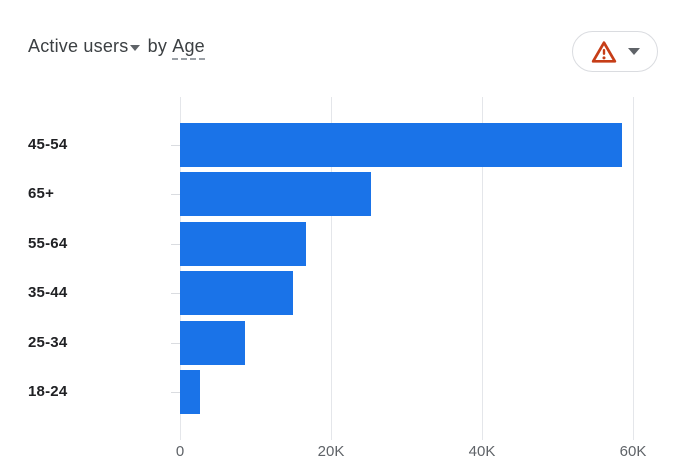 This screenshot has height=466, width=685. I want to click on category-label: 25-34, so click(48, 342).